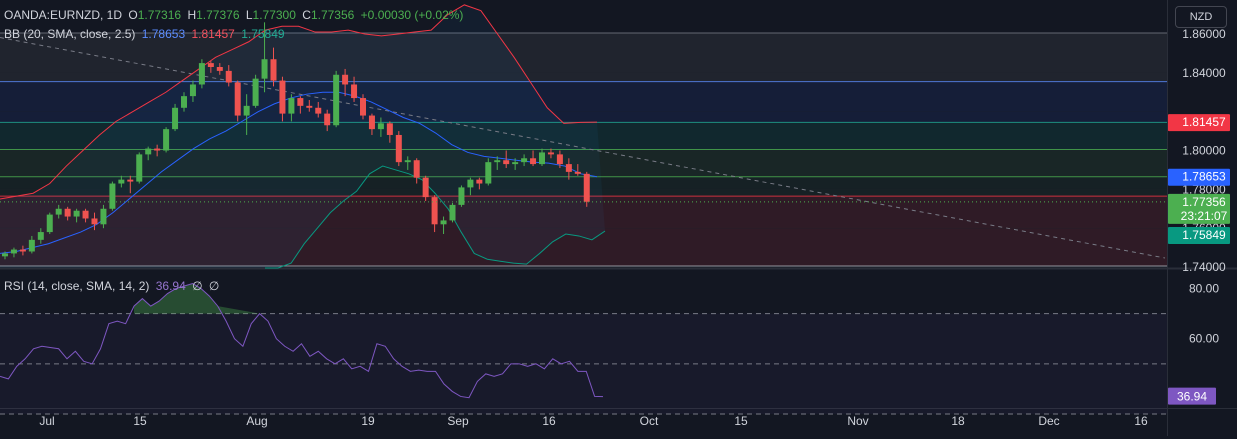 This screenshot has height=439, width=1237. Describe the element at coordinates (1204, 267) in the screenshot. I see `price-tick-label: 1.74000` at that location.